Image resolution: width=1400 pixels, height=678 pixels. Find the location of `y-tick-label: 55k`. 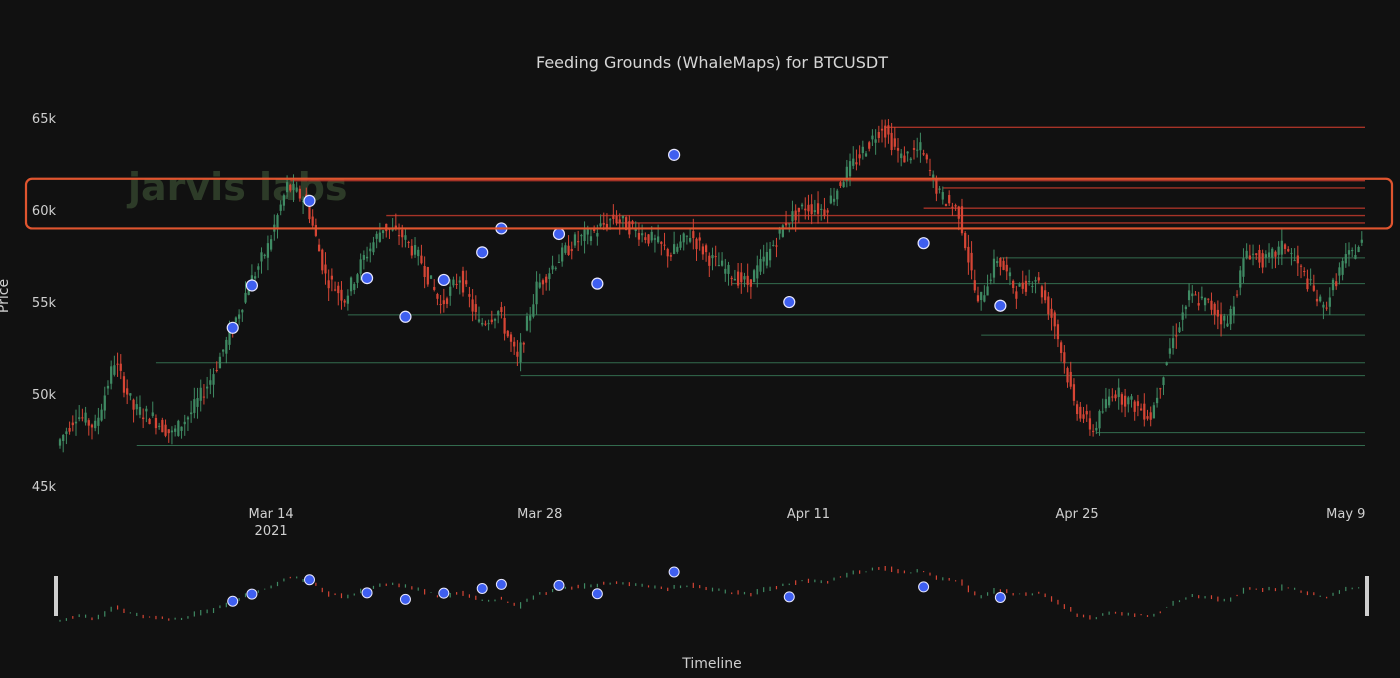

y-tick-label: 55k is located at coordinates (44, 303).